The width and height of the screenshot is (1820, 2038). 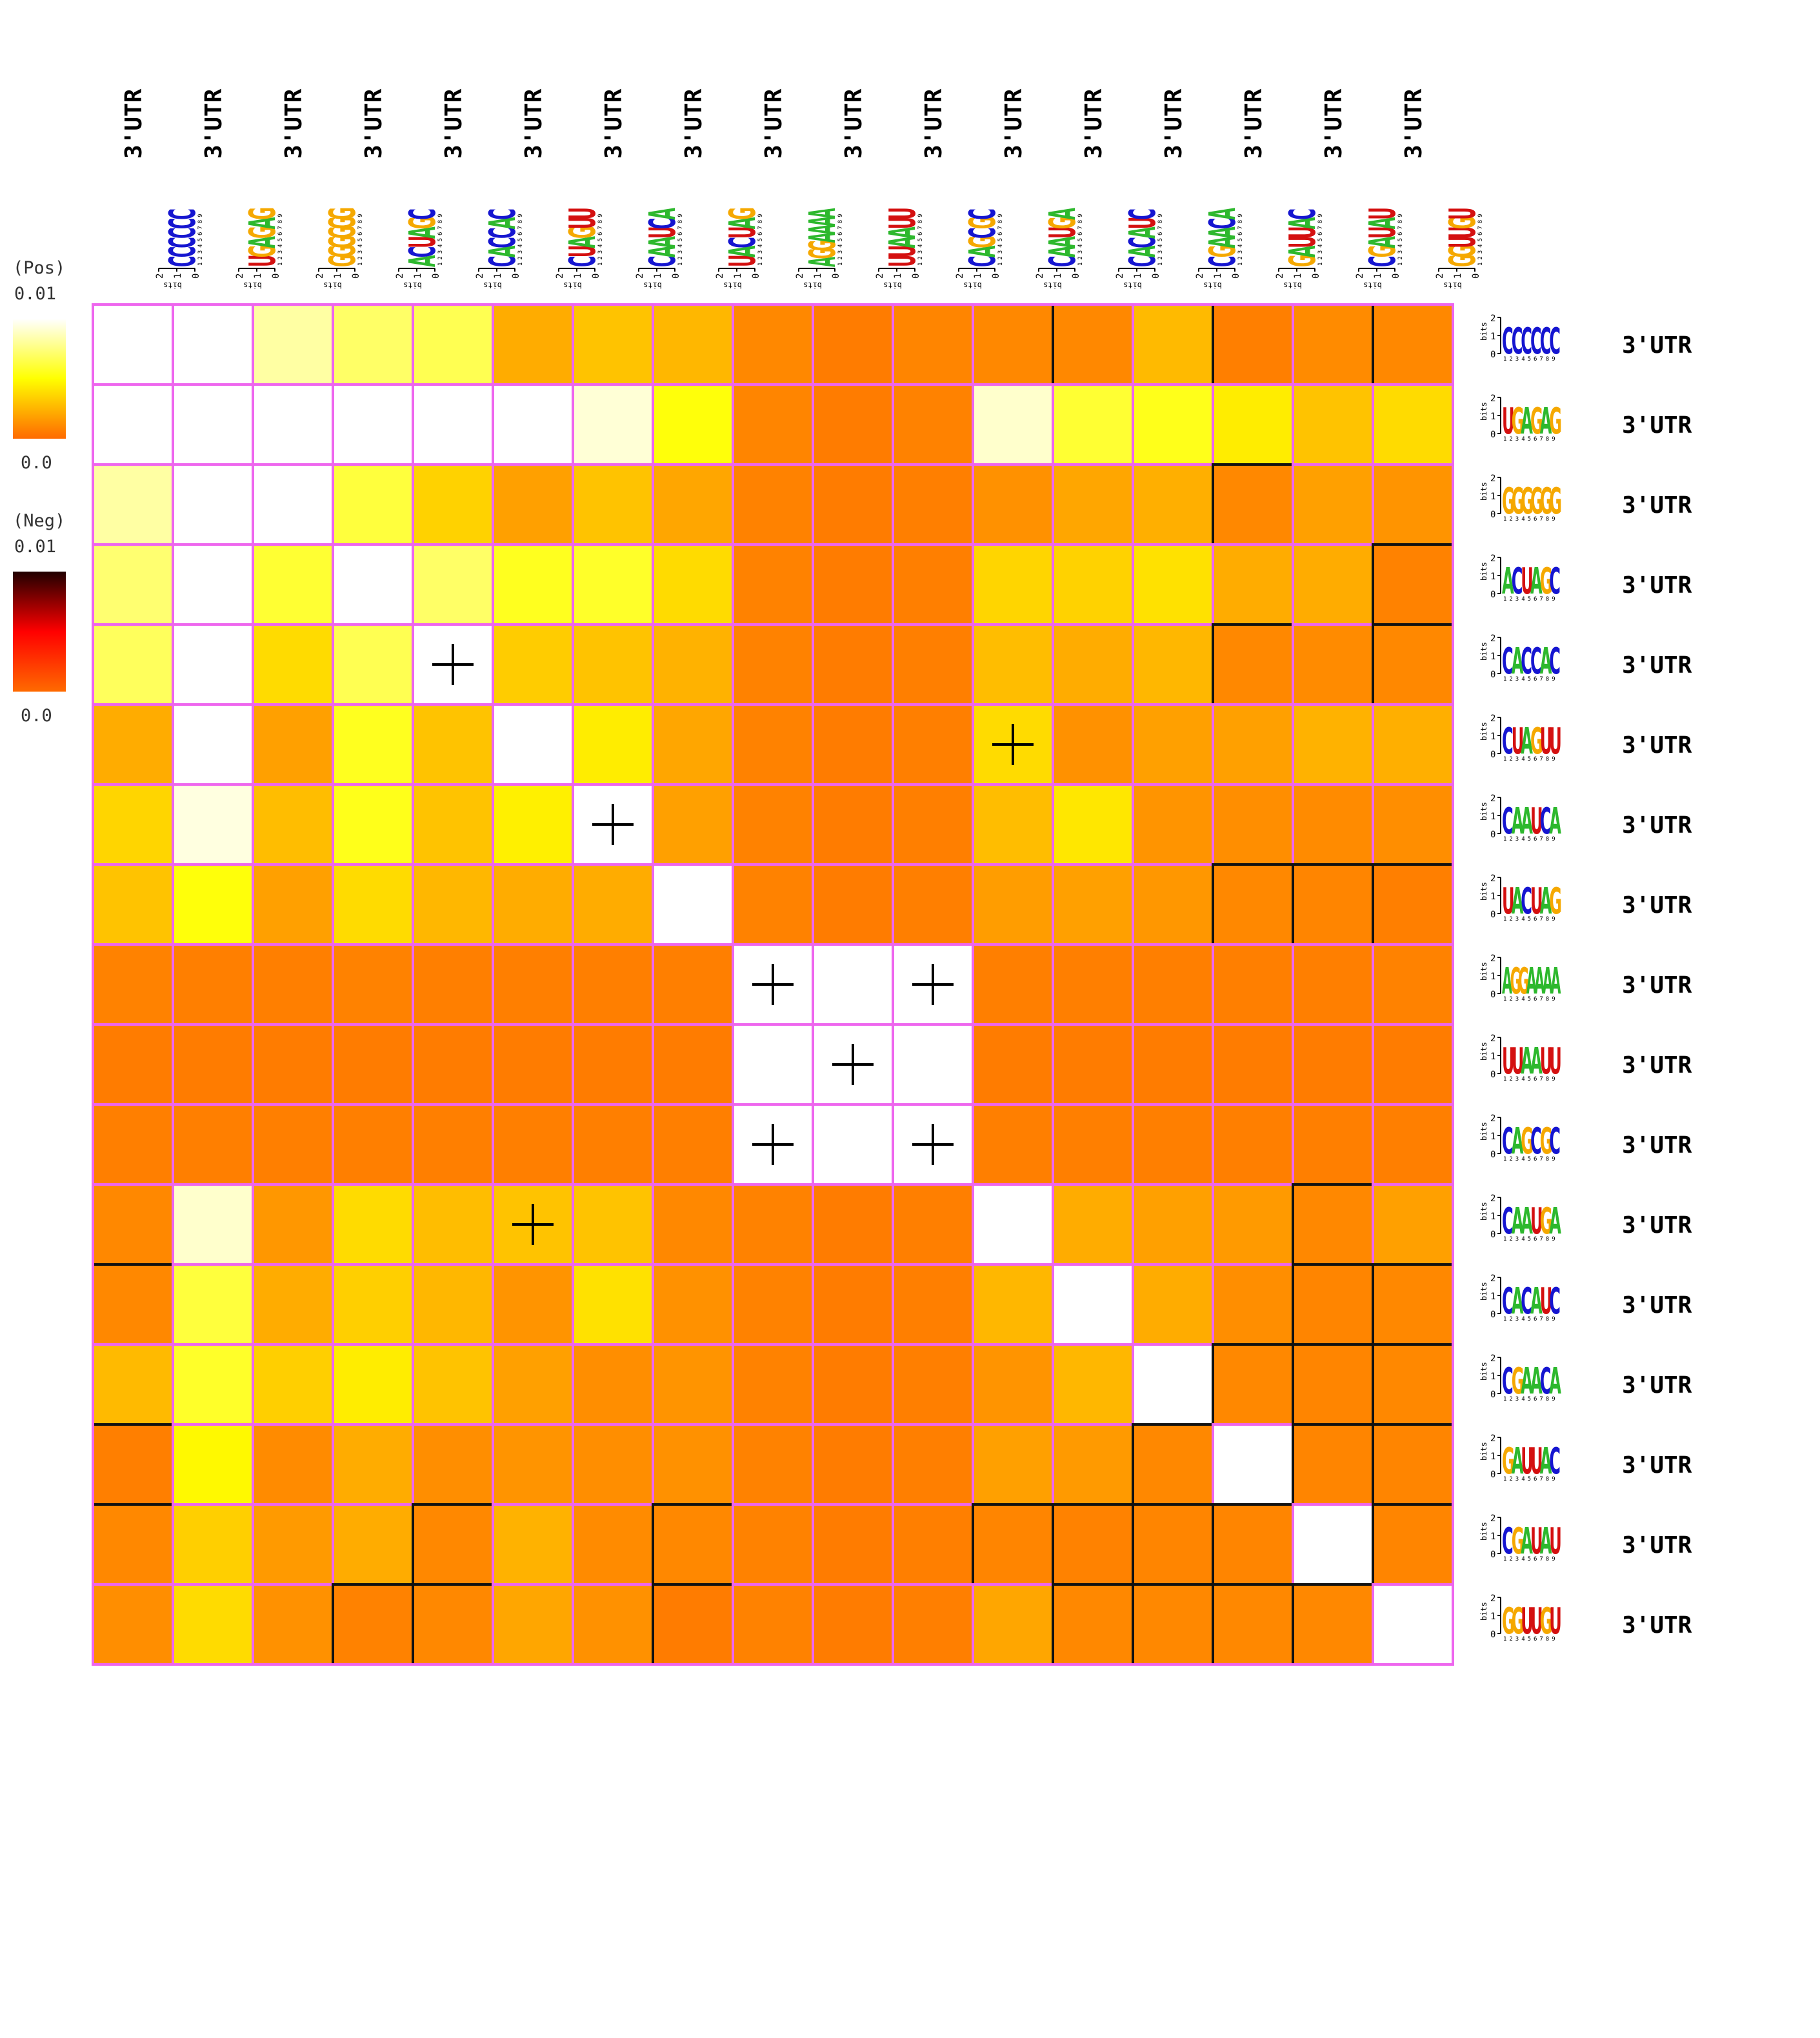 I want to click on logo-position-tick: 5, so click(x=680, y=240).